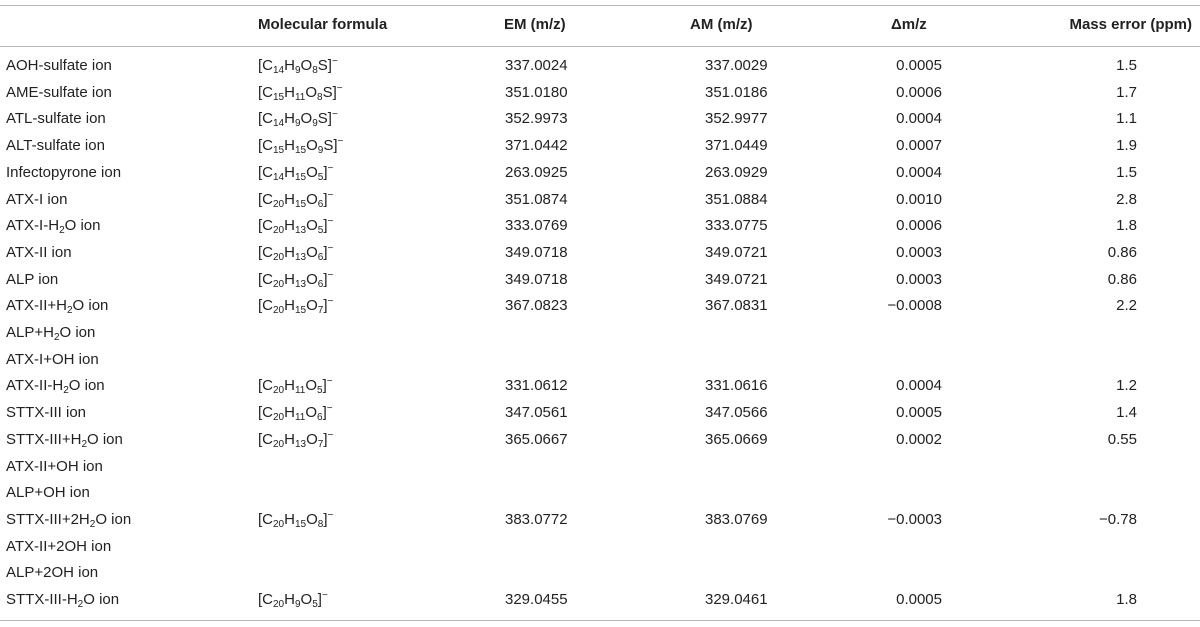  Describe the element at coordinates (536, 145) in the screenshot. I see `em-cell: 371.0442` at that location.